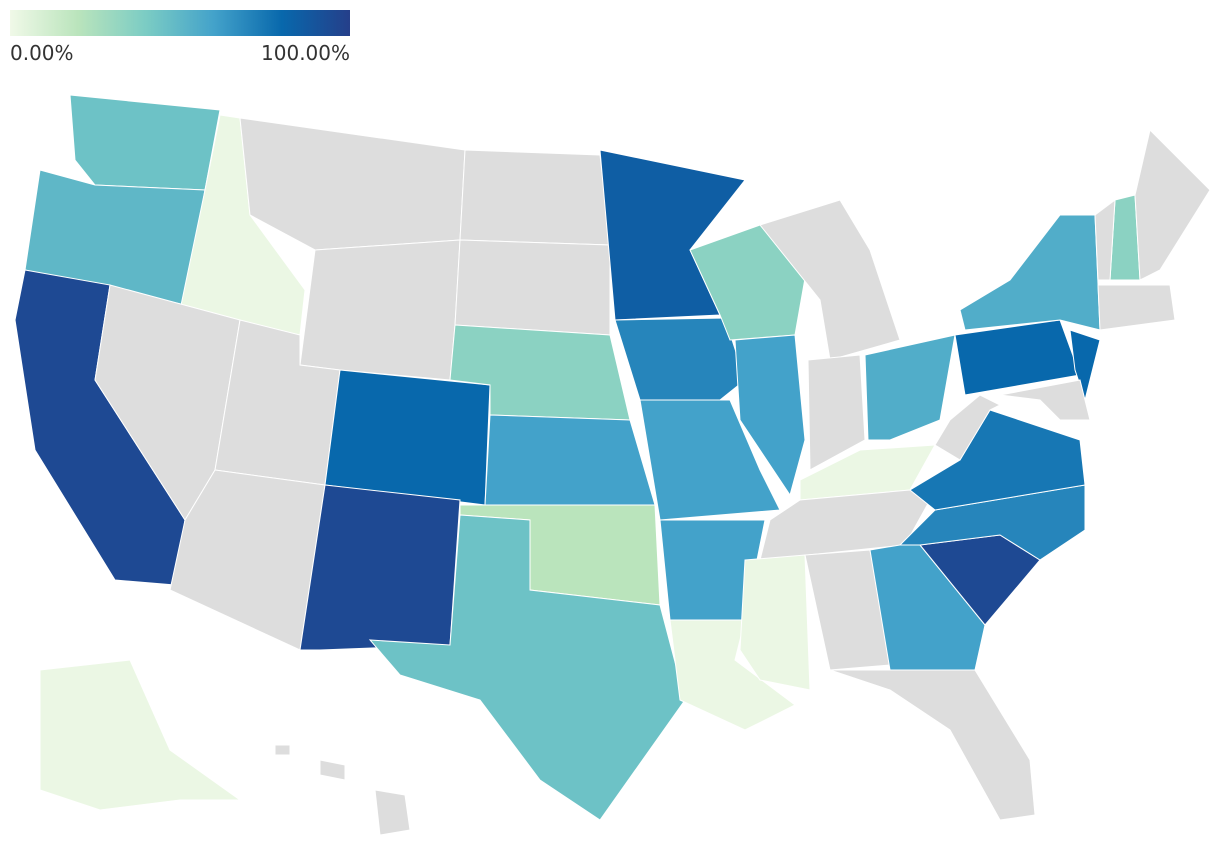  What do you see at coordinates (305, 53) in the screenshot?
I see `legend-max-label: 100.00%` at bounding box center [305, 53].